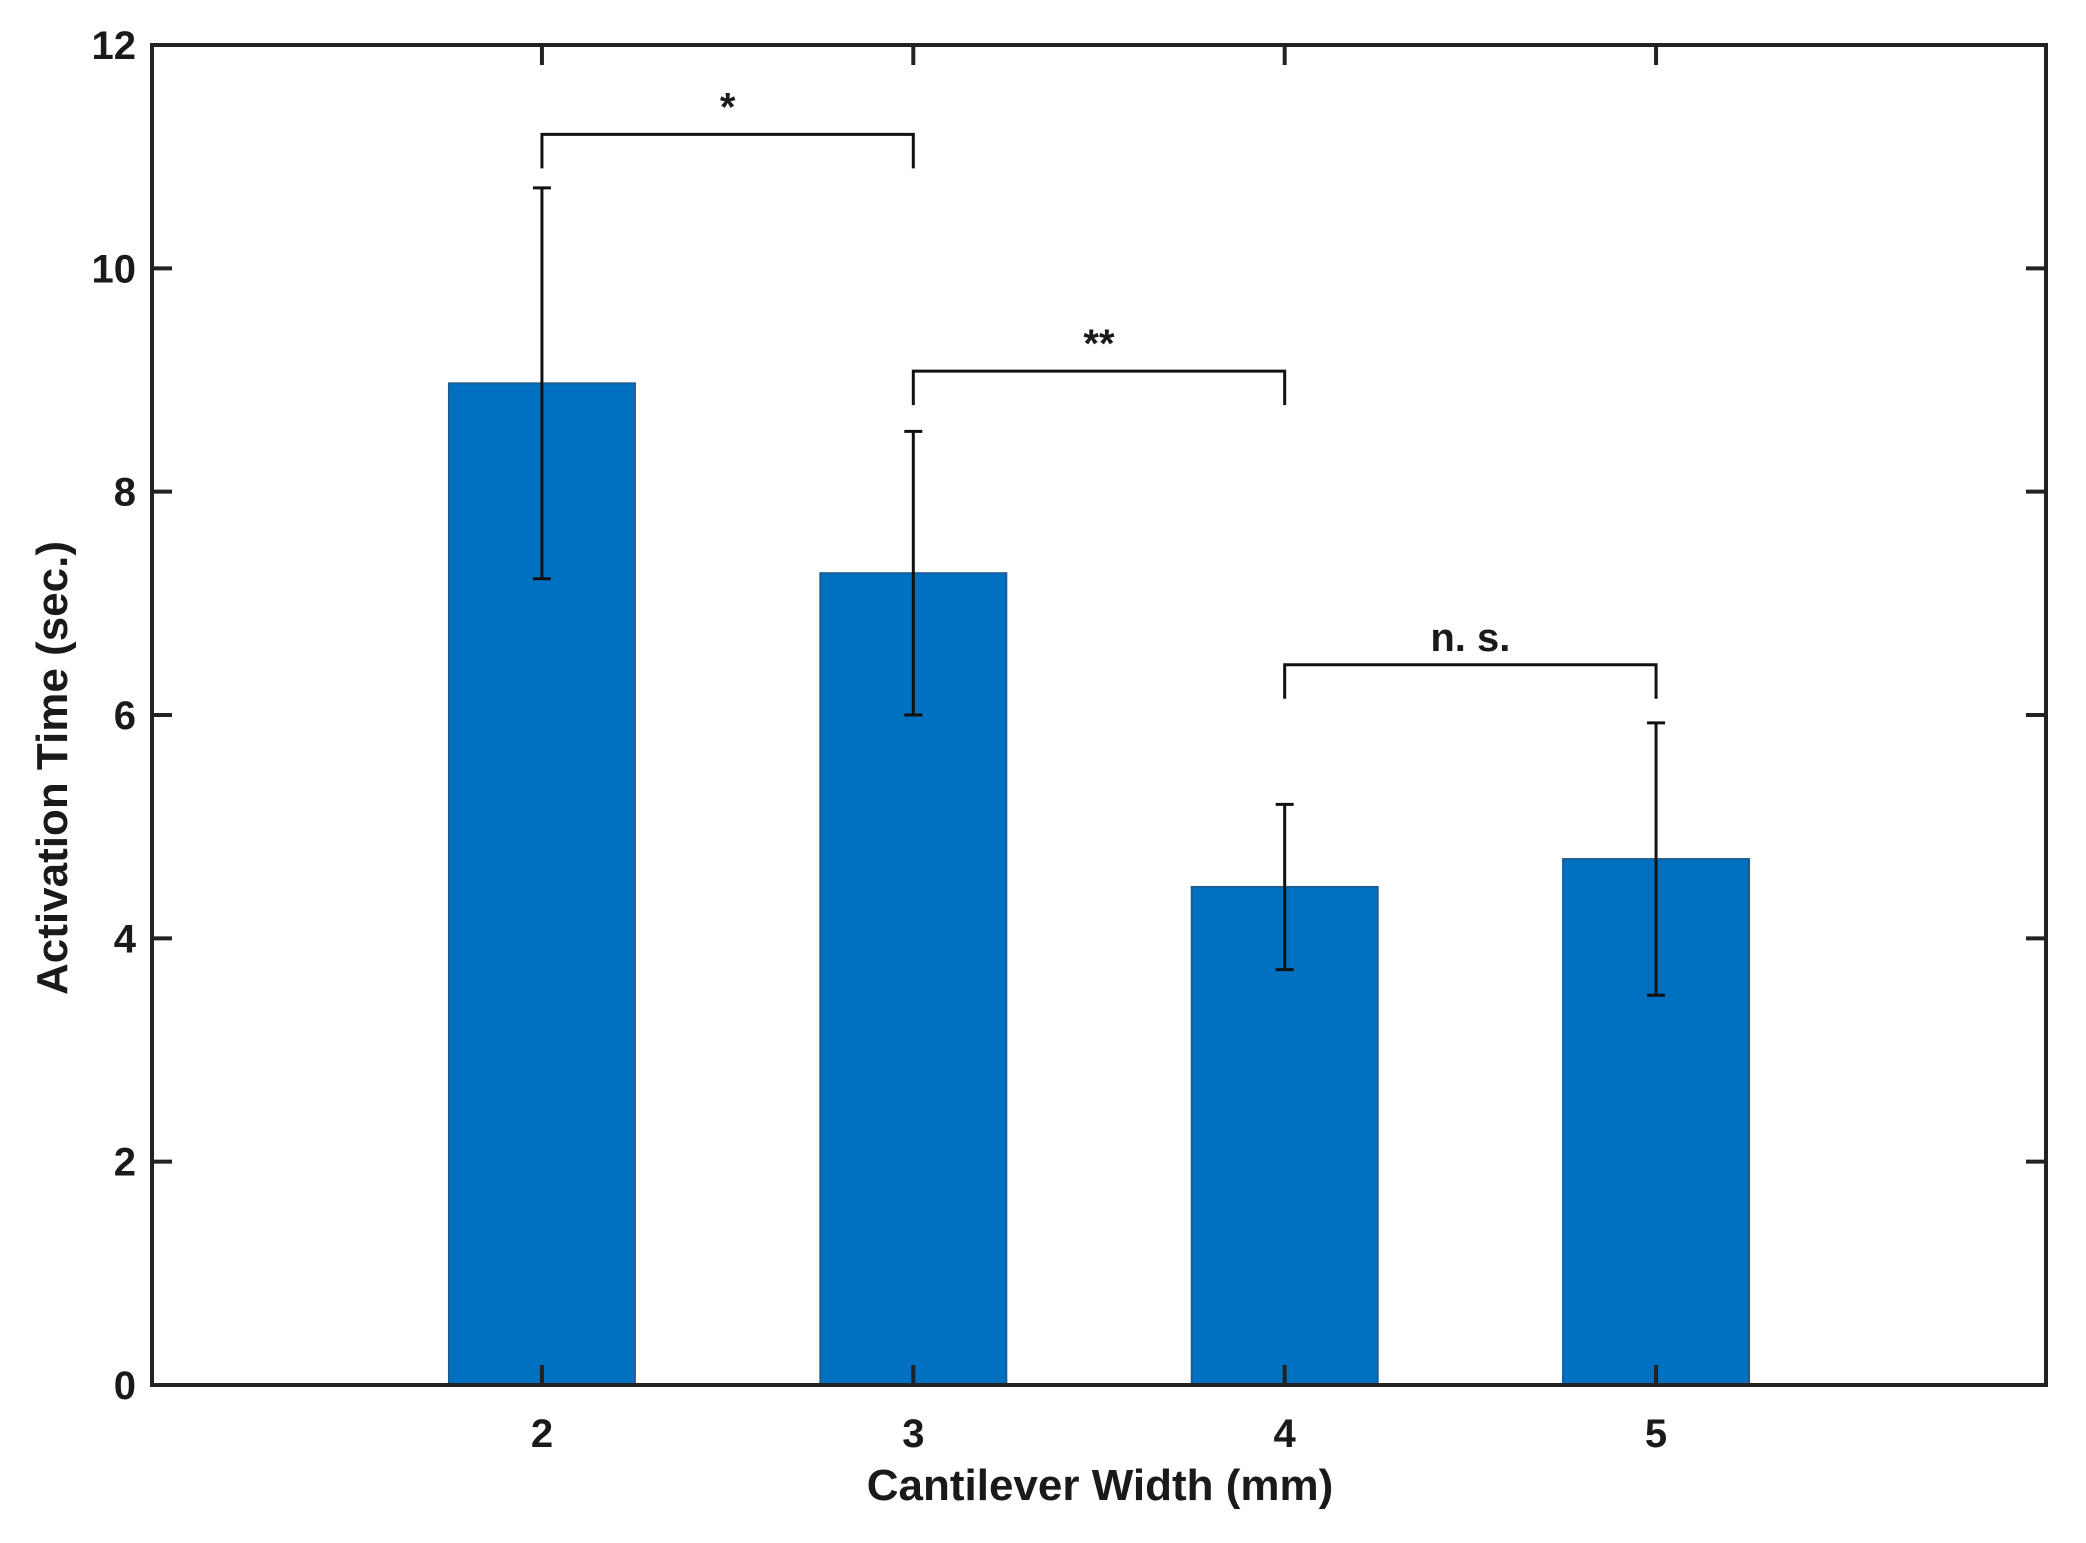  Describe the element at coordinates (125, 1163) in the screenshot. I see `y-tick-label-2: 2` at that location.